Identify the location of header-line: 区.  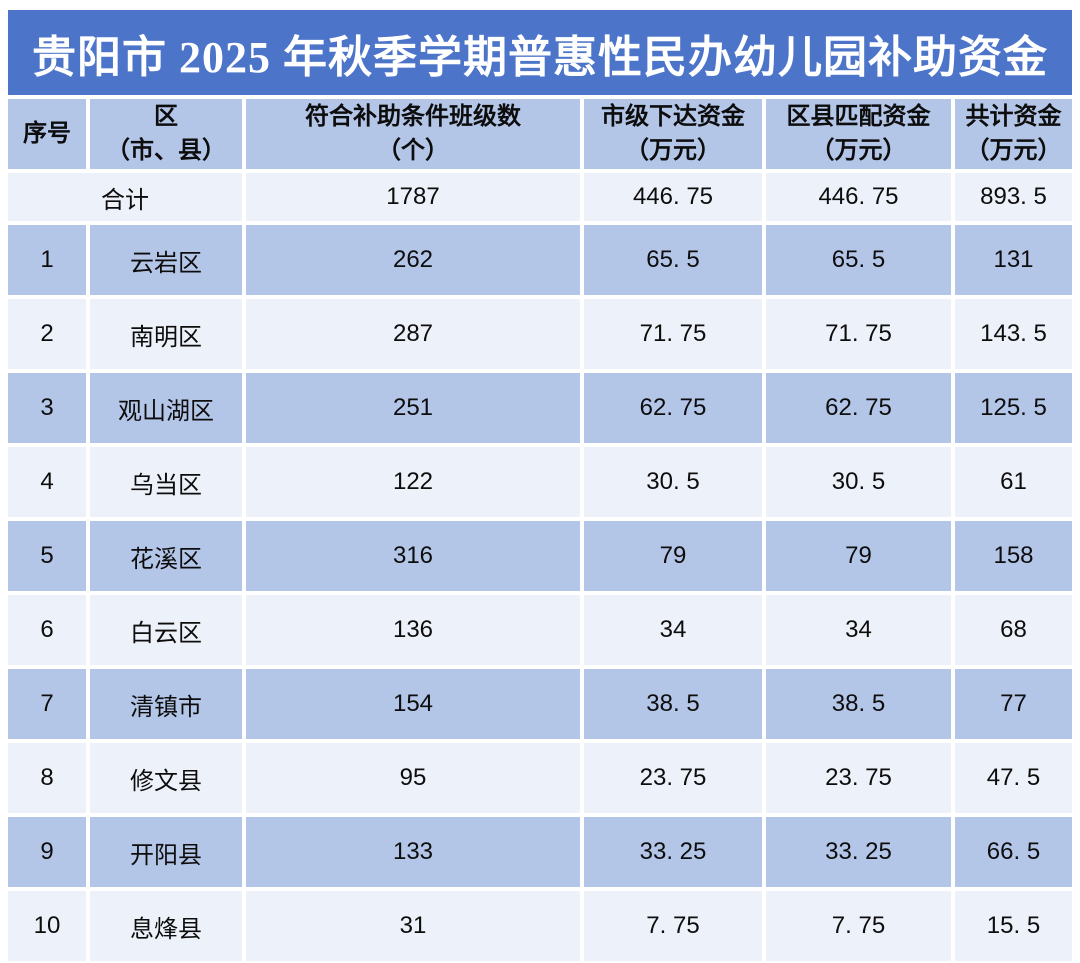
(166, 116).